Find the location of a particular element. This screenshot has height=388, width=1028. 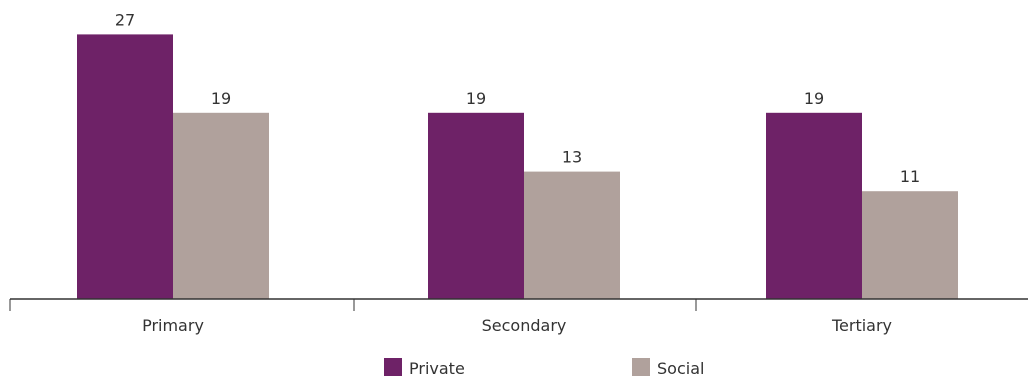

value-label-social-secondary: 13 is located at coordinates (572, 157).